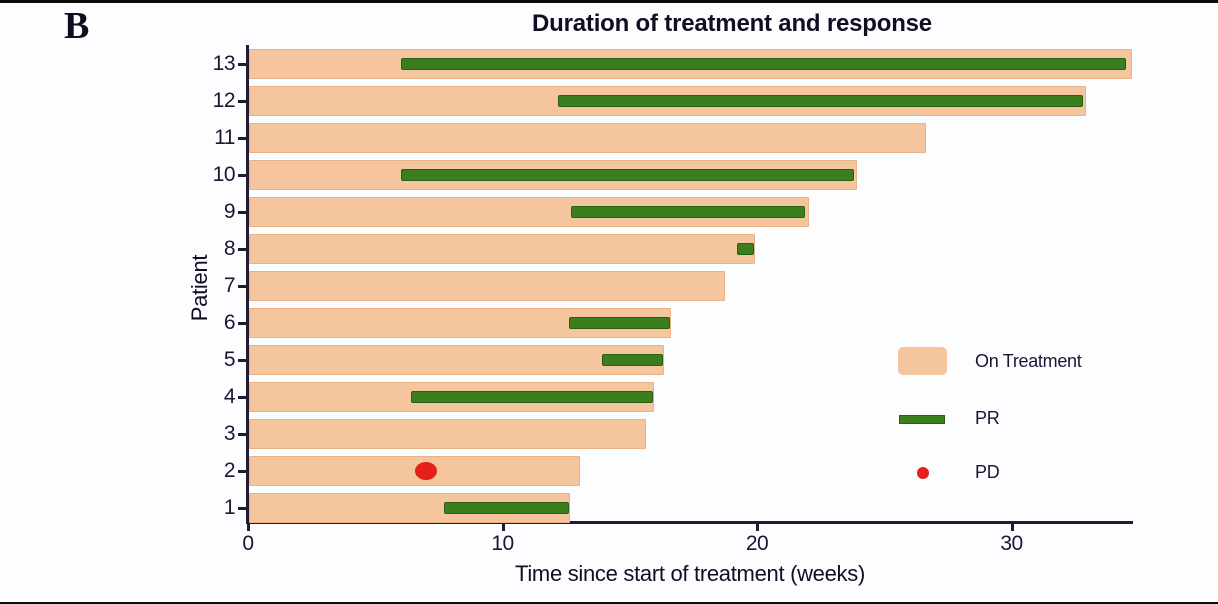 The image size is (1218, 604). Describe the element at coordinates (229, 248) in the screenshot. I see `y-tick-label: 8` at that location.